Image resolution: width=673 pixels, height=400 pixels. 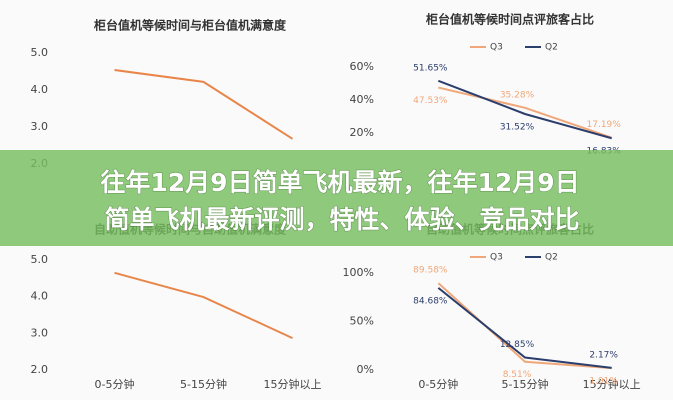 I want to click on y-tick-label: 50%, so click(x=362, y=321).